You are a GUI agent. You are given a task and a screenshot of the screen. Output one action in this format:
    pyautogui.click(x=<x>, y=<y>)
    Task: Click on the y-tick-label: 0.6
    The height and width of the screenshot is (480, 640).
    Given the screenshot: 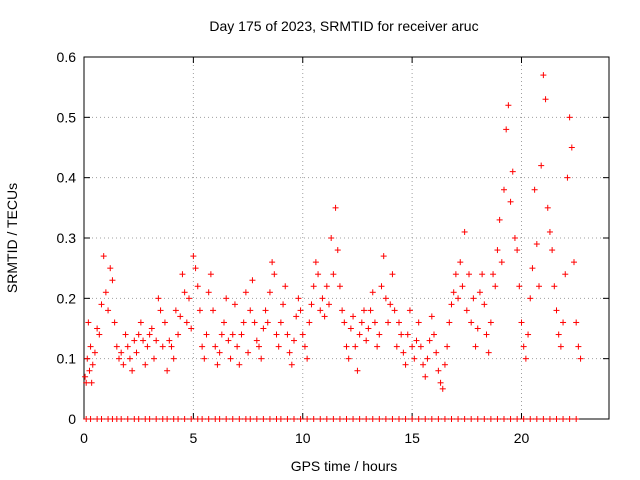 What is the action you would take?
    pyautogui.click(x=67, y=57)
    